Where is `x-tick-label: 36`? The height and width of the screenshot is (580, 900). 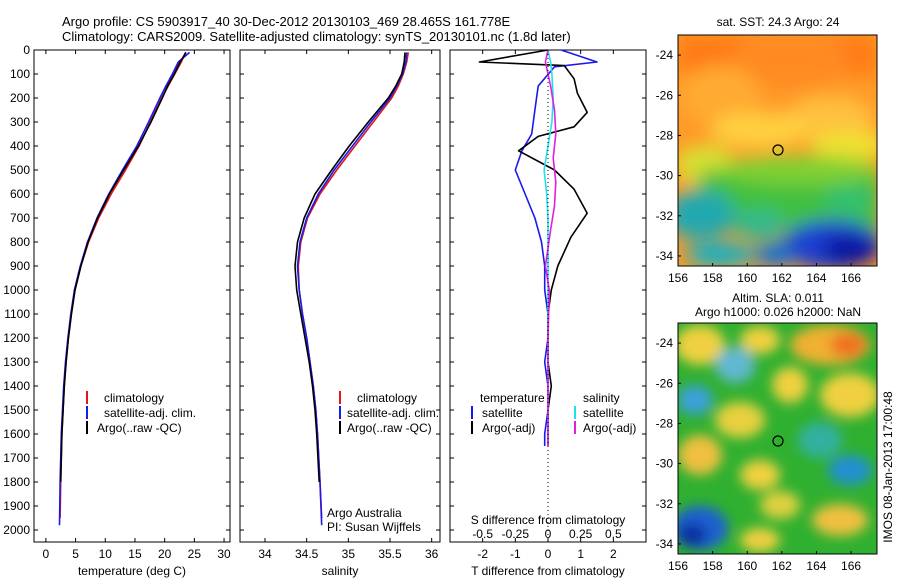 x-tick-label: 36 is located at coordinates (432, 554).